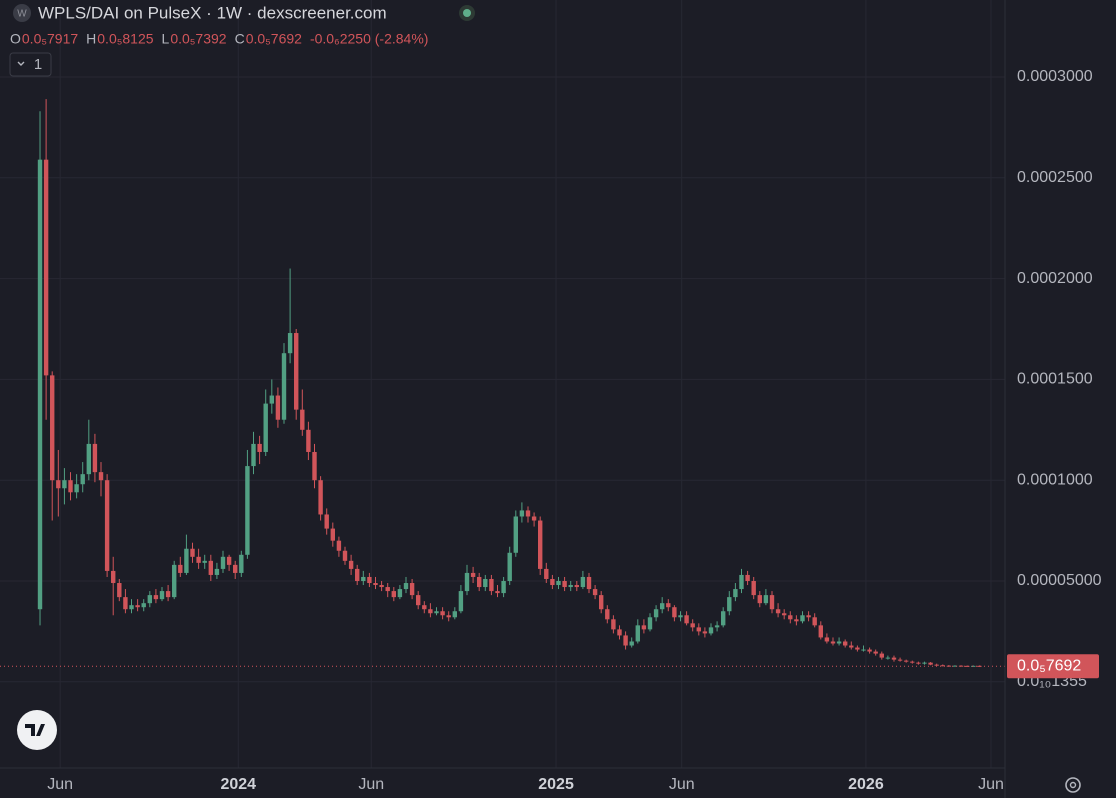 This screenshot has height=798, width=1116. I want to click on settings-icon, so click(1073, 785).